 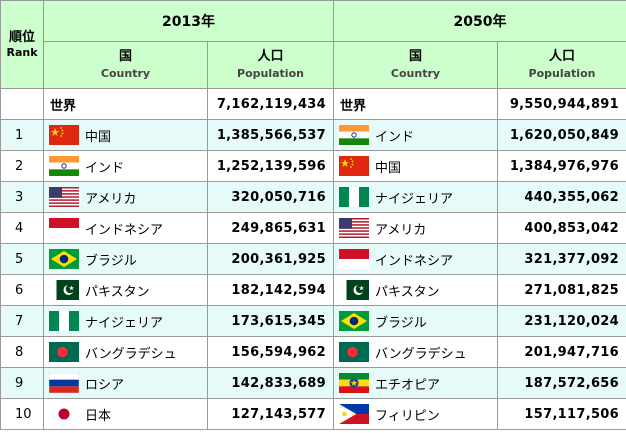 I want to click on country-cell-2013: ブラジル, so click(x=125, y=259).